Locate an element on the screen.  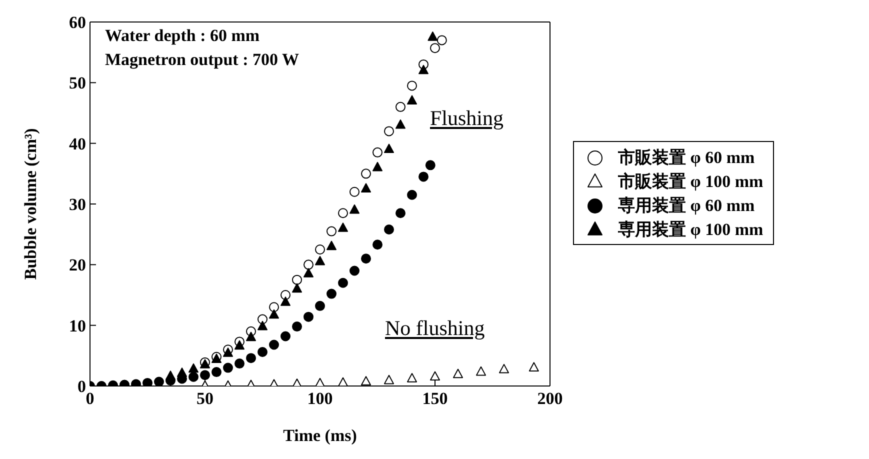
legend-label: 専用装置 φ 100 mm is located at coordinates (691, 229).